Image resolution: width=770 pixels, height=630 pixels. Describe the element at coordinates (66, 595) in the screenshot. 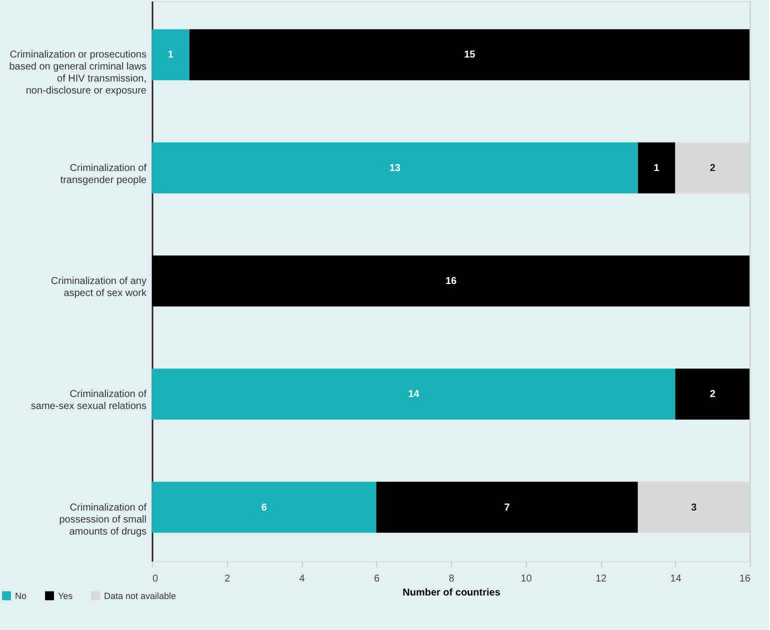

I see `legend-label: Yes` at that location.